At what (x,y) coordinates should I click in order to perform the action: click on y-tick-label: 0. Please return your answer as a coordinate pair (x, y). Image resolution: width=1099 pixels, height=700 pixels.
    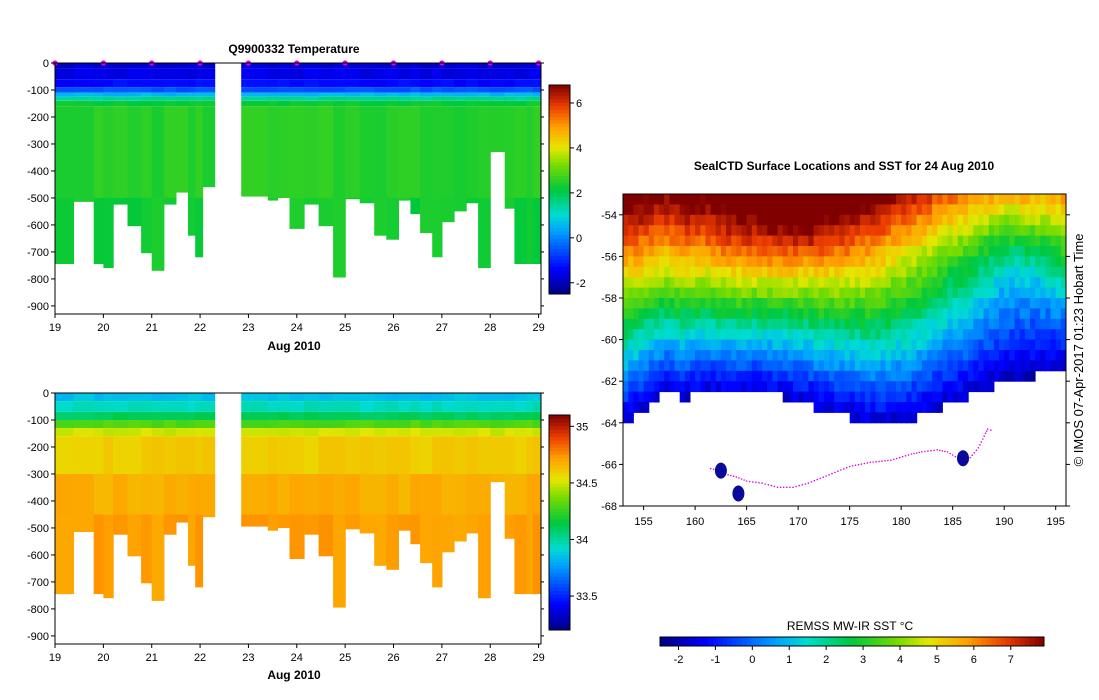
    Looking at the image, I should click on (46, 64).